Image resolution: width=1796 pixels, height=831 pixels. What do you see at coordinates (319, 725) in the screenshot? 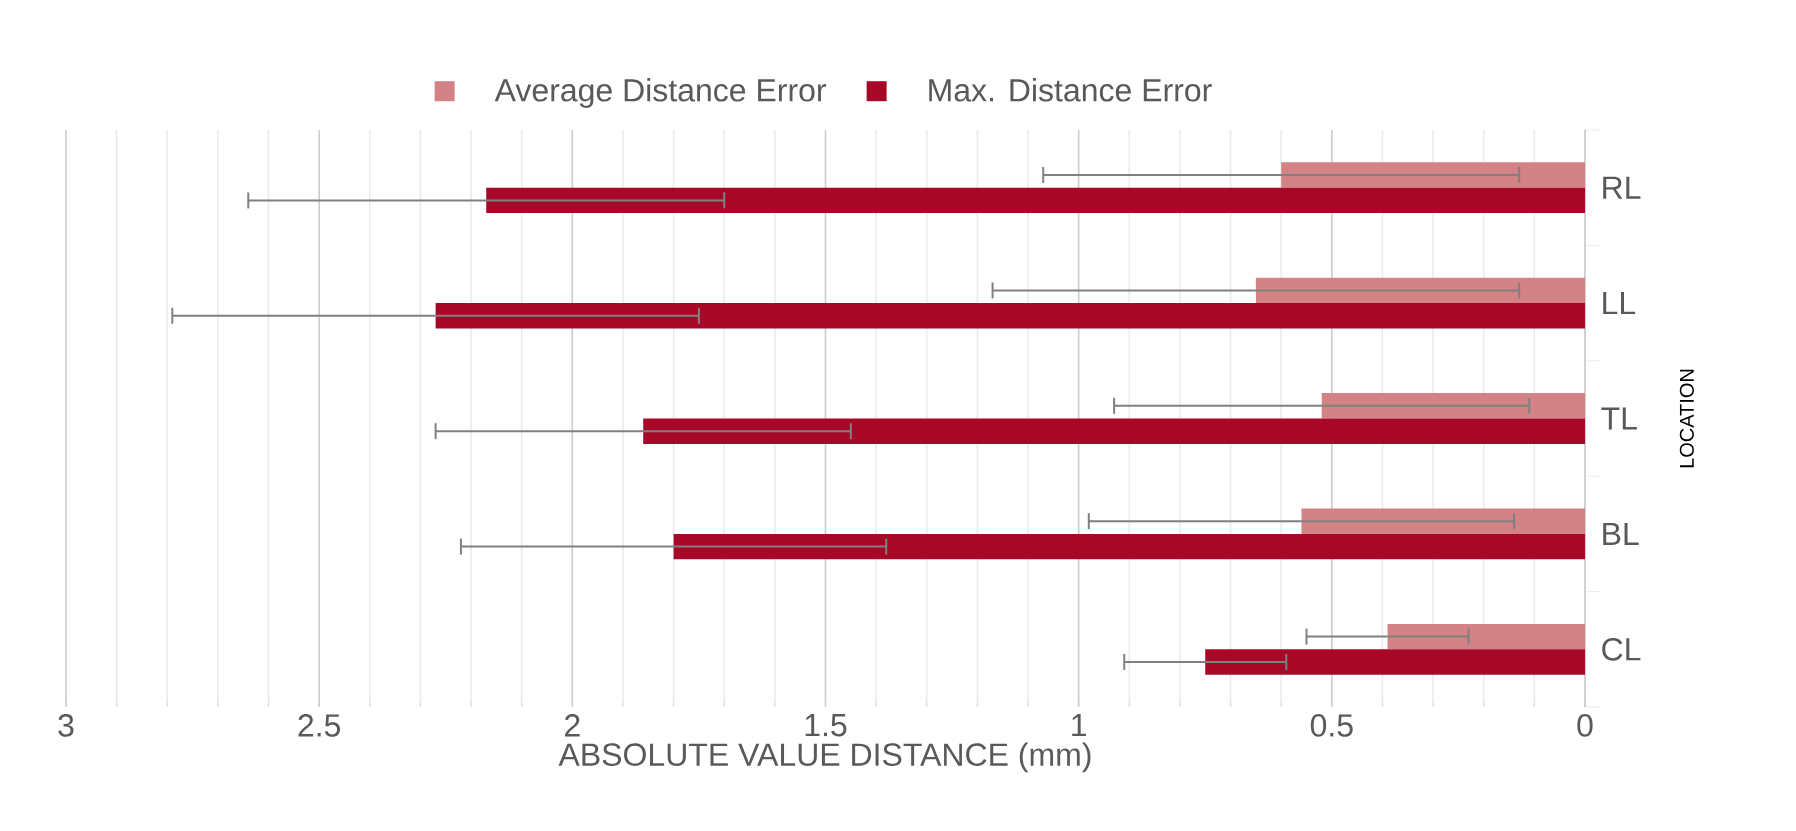
I see `x-tick-label: 2.5` at bounding box center [319, 725].